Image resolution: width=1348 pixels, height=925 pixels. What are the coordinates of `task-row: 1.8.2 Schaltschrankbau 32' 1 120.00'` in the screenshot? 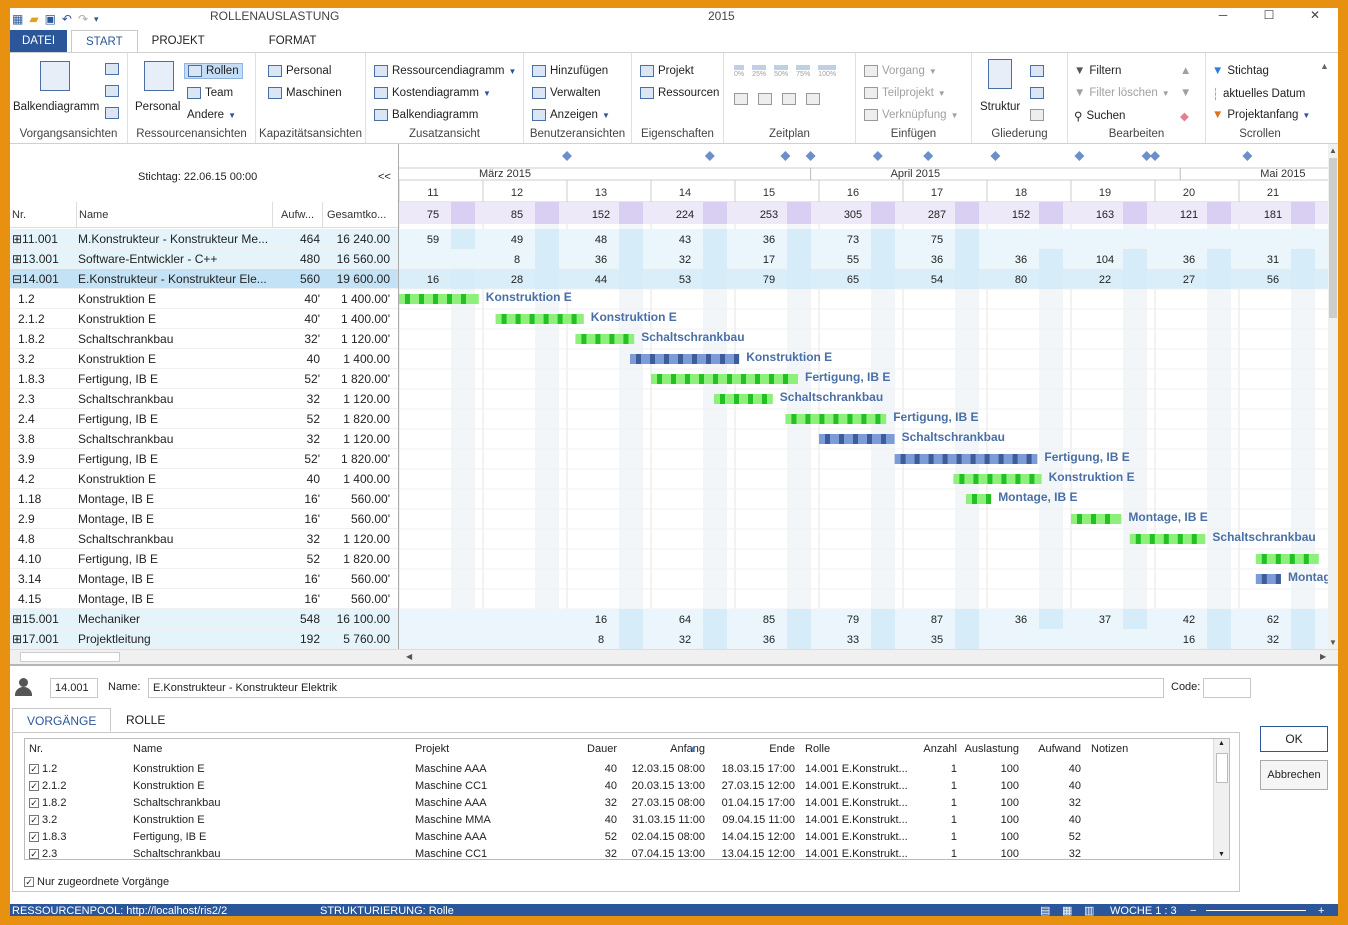 It's located at (204, 339).